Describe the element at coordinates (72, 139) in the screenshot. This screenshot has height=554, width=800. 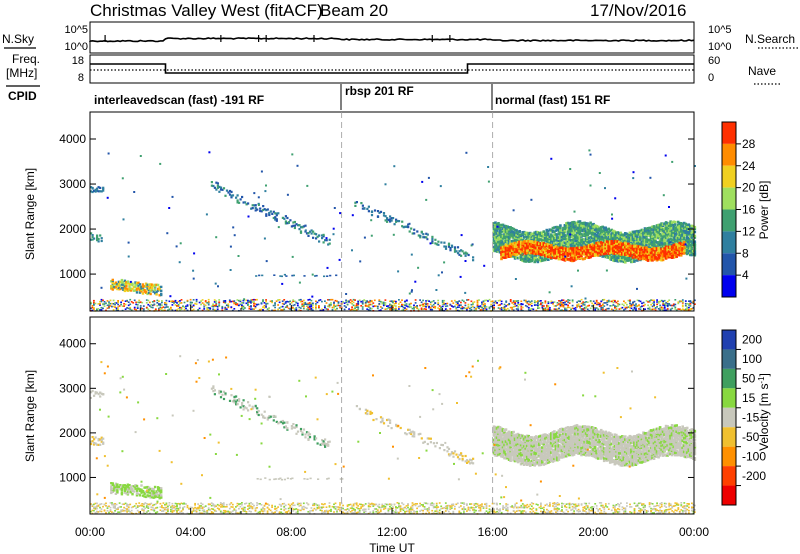
I see `y-tick-label: 4000` at that location.